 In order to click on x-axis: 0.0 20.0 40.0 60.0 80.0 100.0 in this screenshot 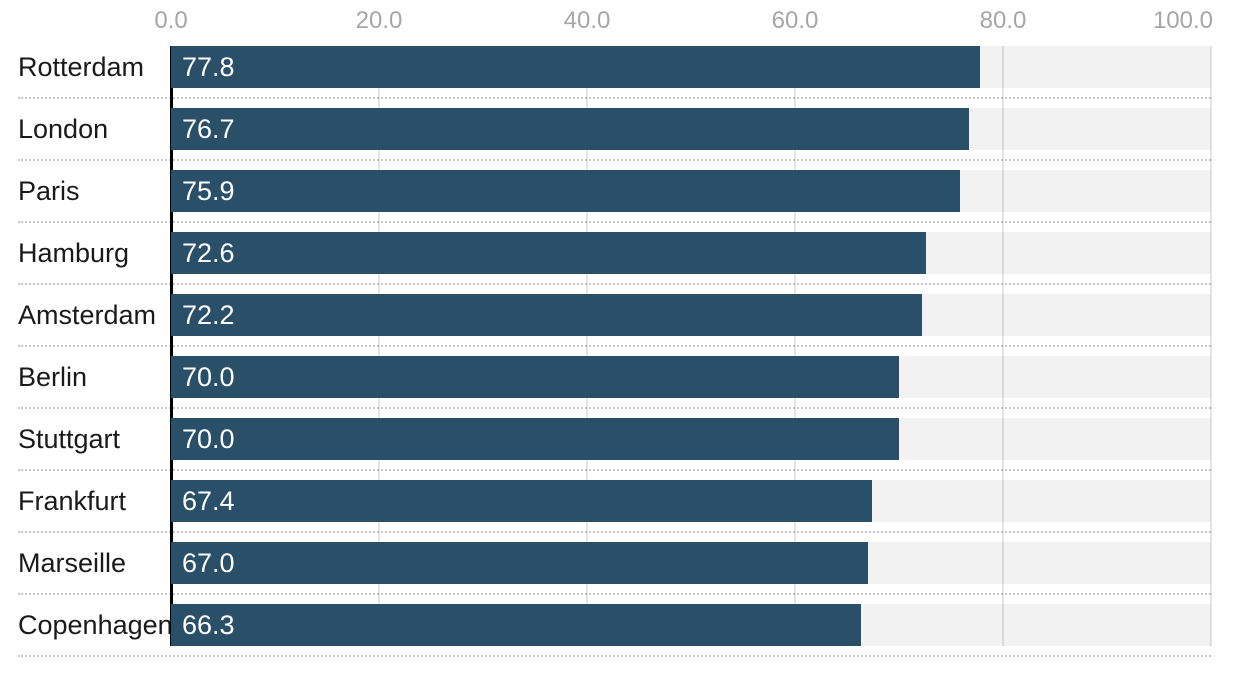, I will do `click(618, 18)`.